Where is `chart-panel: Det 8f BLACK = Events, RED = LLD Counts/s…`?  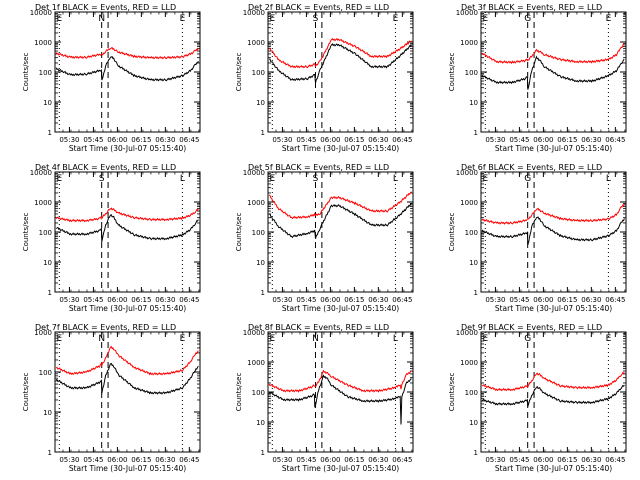 chart-panel: Det 8f BLACK = Events, RED = LLD Counts/s… is located at coordinates (324, 398).